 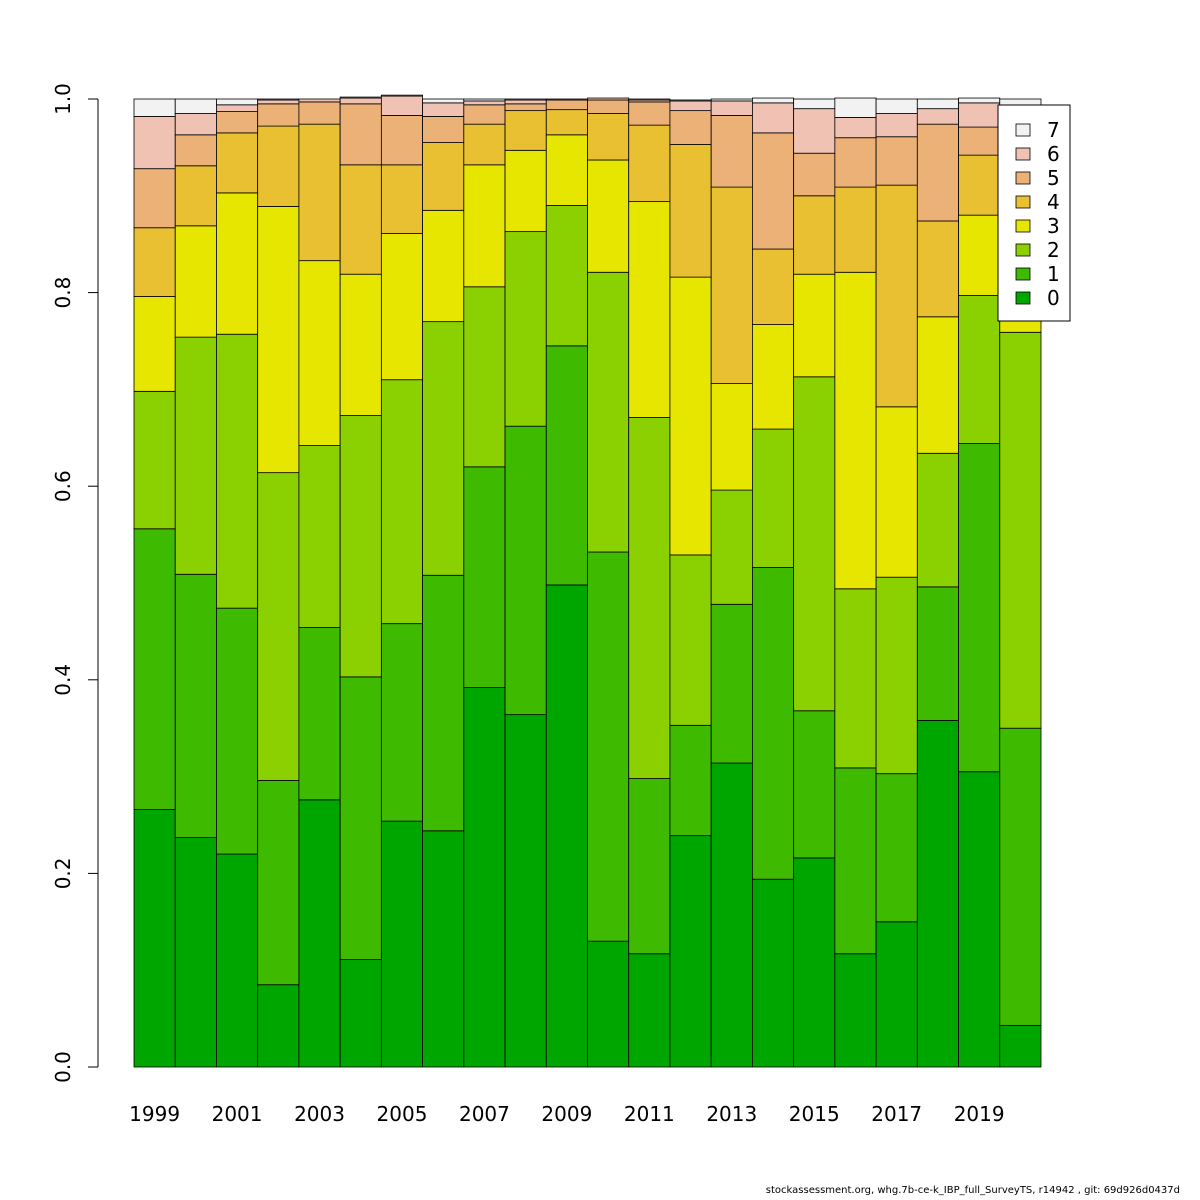 I want to click on legend-label-6: 6, so click(x=1053, y=154).